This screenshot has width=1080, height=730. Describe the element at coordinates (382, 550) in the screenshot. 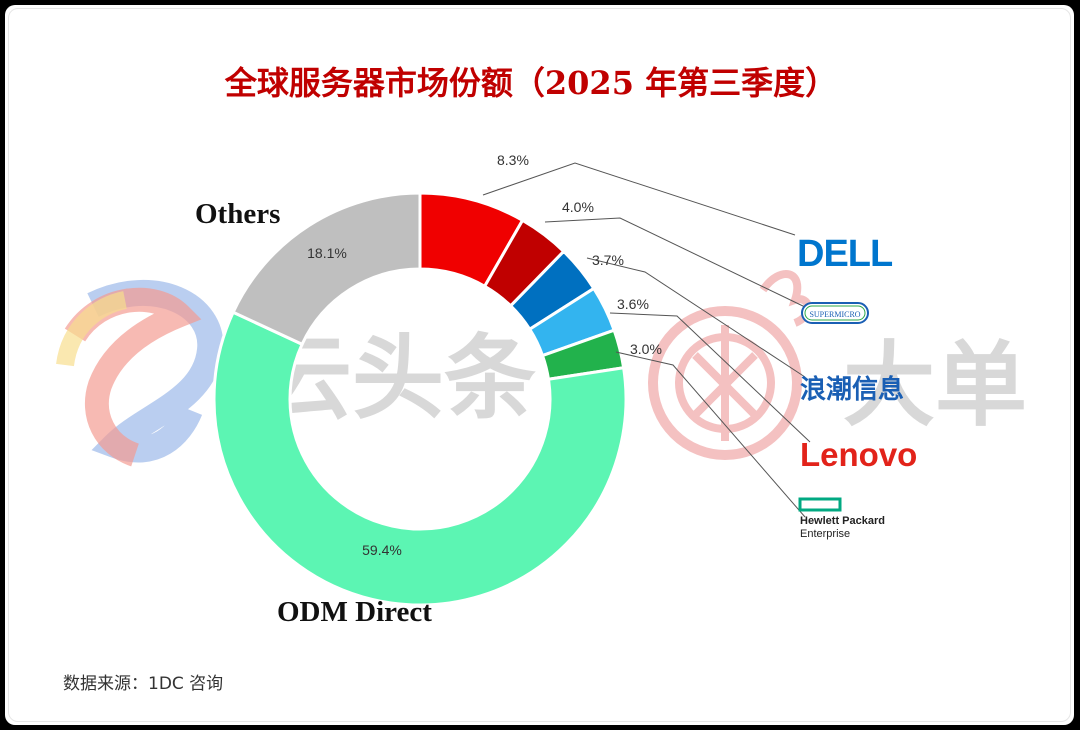

I see `slice-label-odm: 59.4%` at that location.